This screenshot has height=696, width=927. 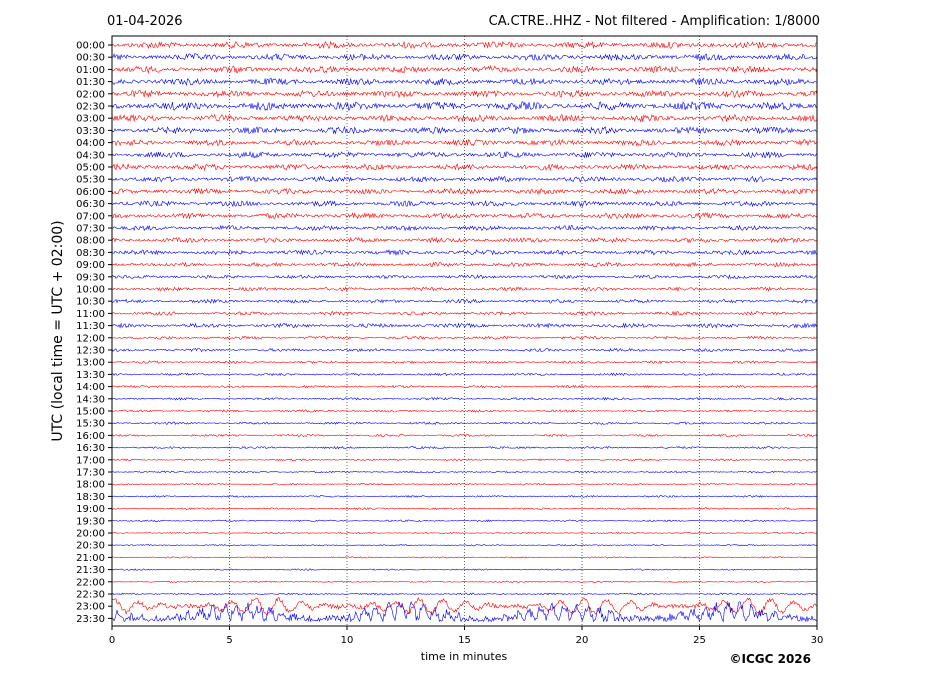 What do you see at coordinates (90, 338) in the screenshot?
I see `row-time-label: 12:00` at bounding box center [90, 338].